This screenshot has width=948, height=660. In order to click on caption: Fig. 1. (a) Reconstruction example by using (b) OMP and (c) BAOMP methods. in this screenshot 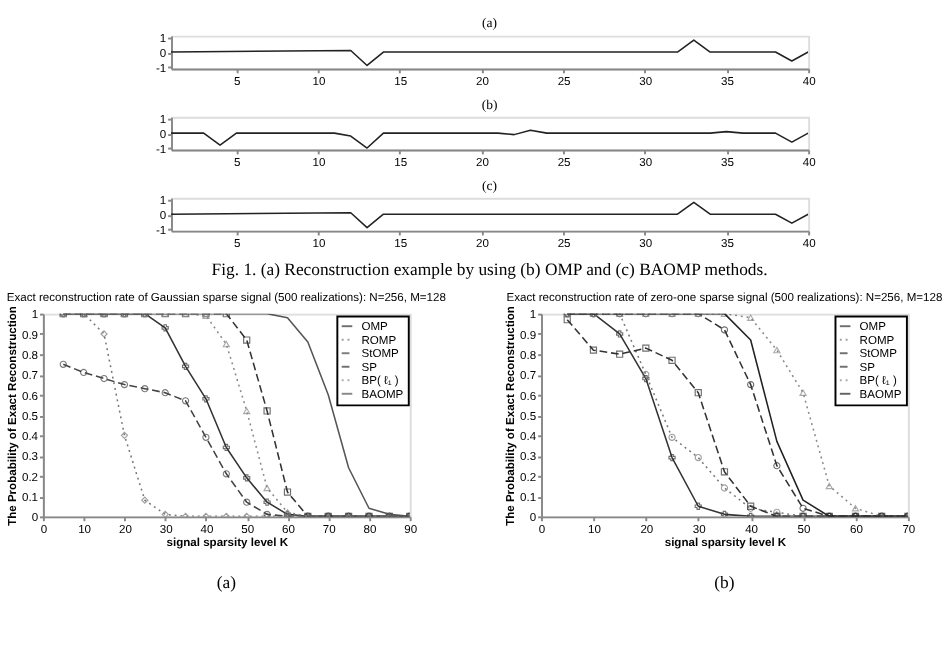, I will do `click(489, 269)`.